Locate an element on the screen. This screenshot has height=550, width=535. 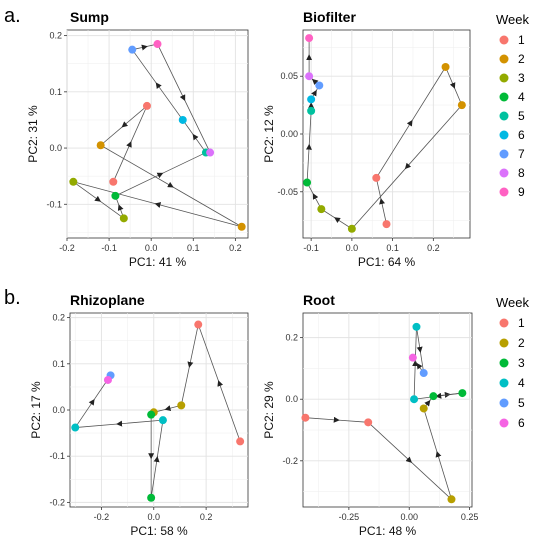
chart-title: Biofilter is located at coordinates (329, 17).